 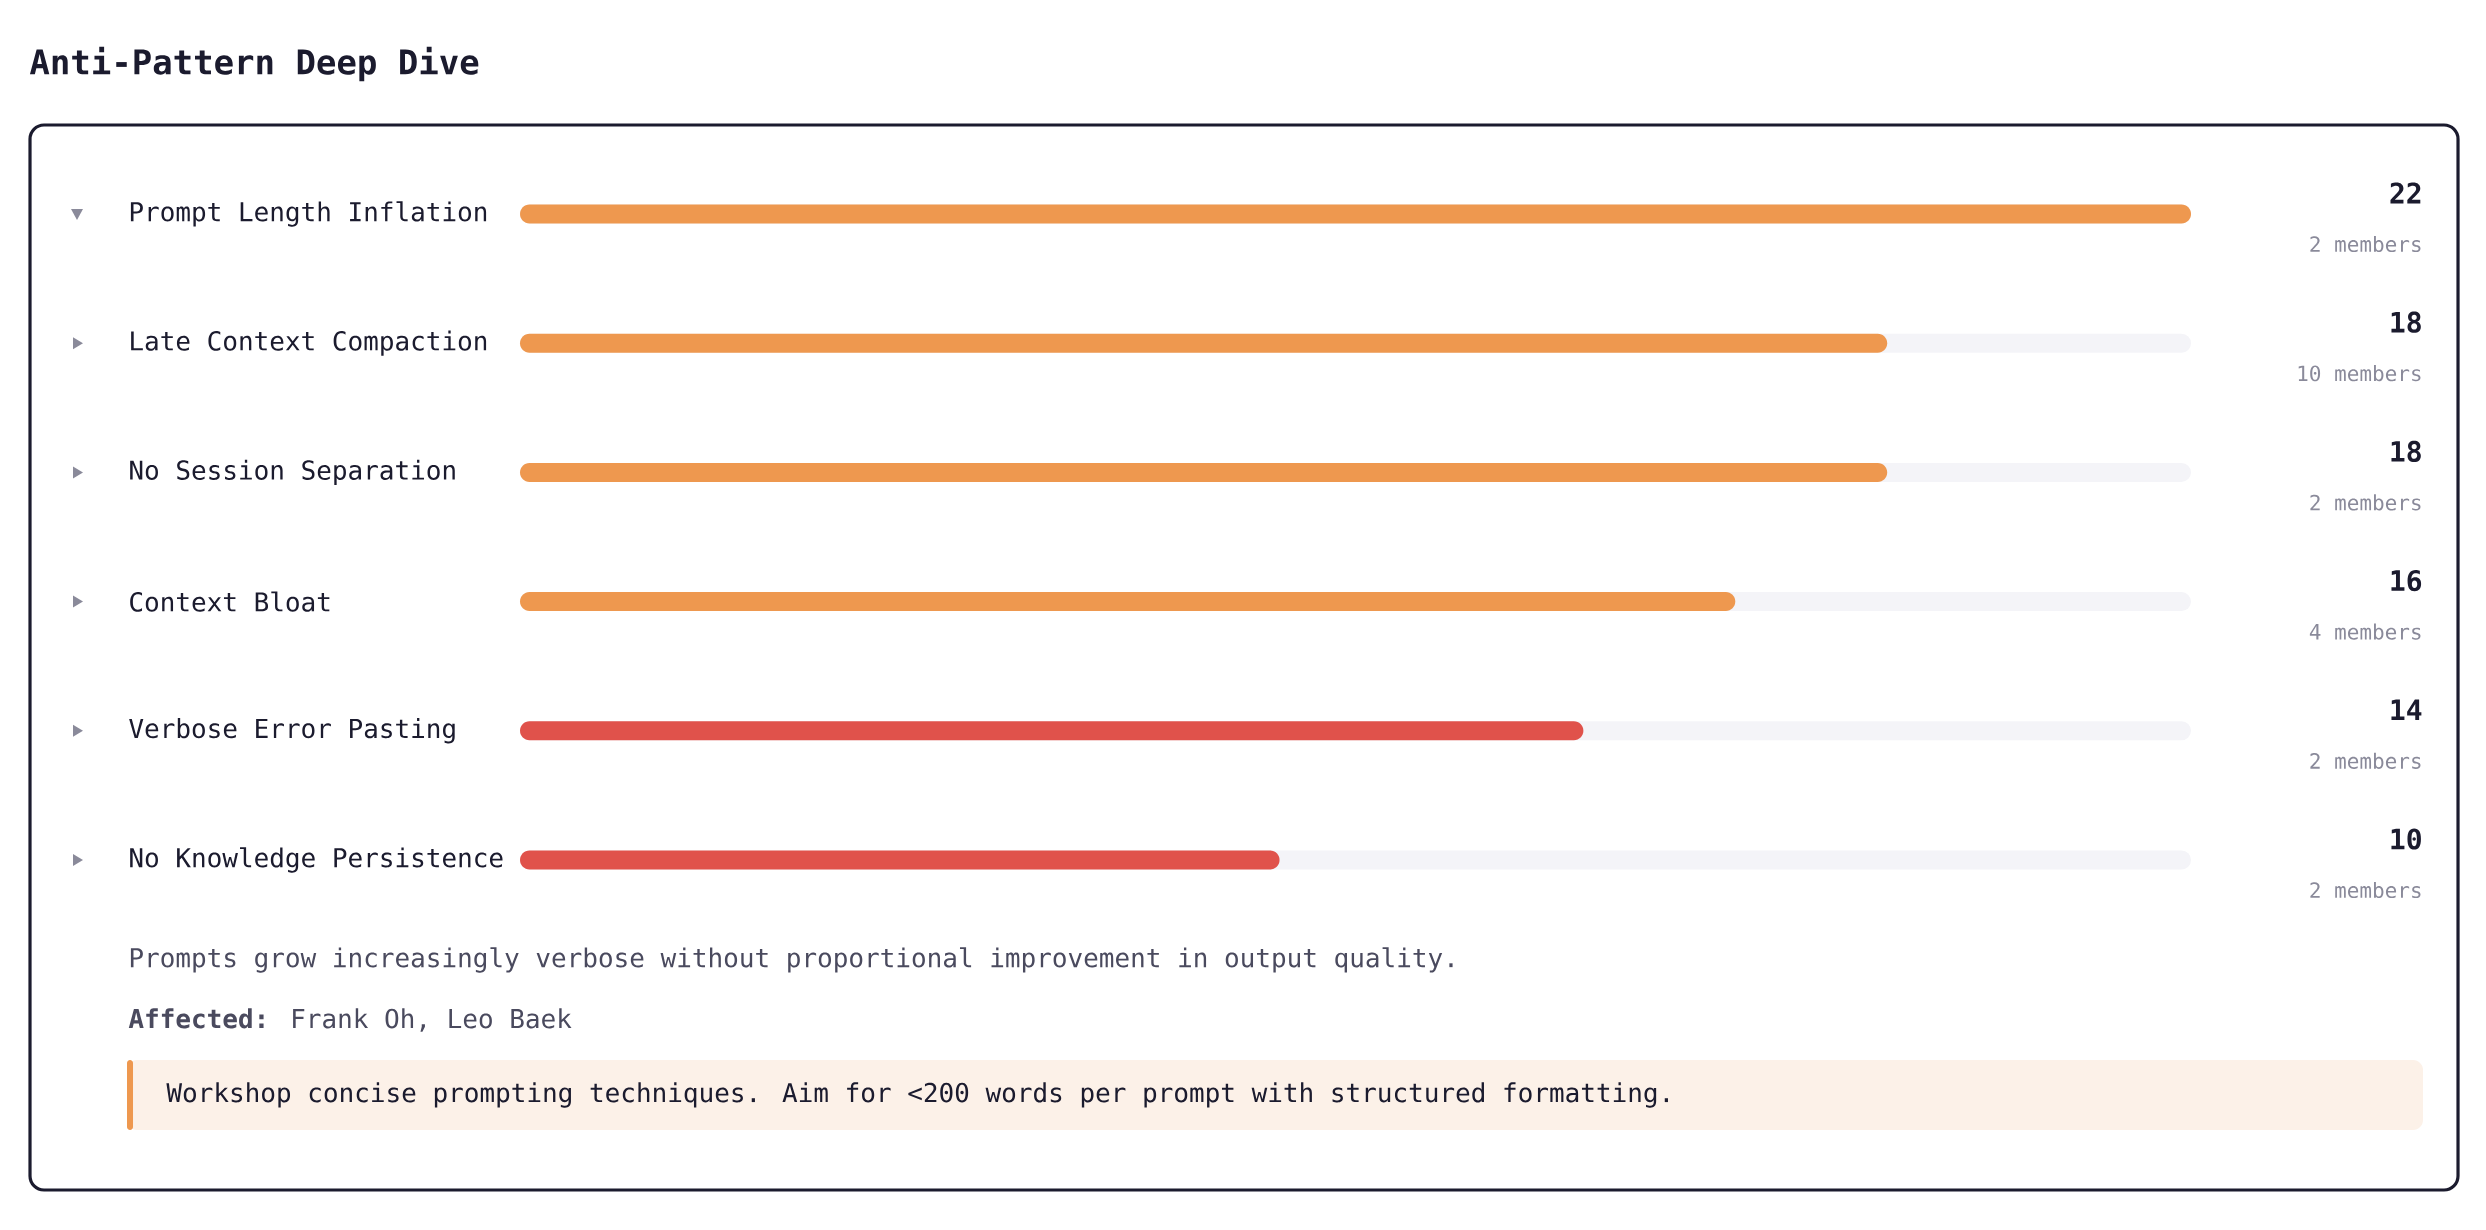 I want to click on y-tick-label: Prompt Length Inflation, so click(x=308, y=214).